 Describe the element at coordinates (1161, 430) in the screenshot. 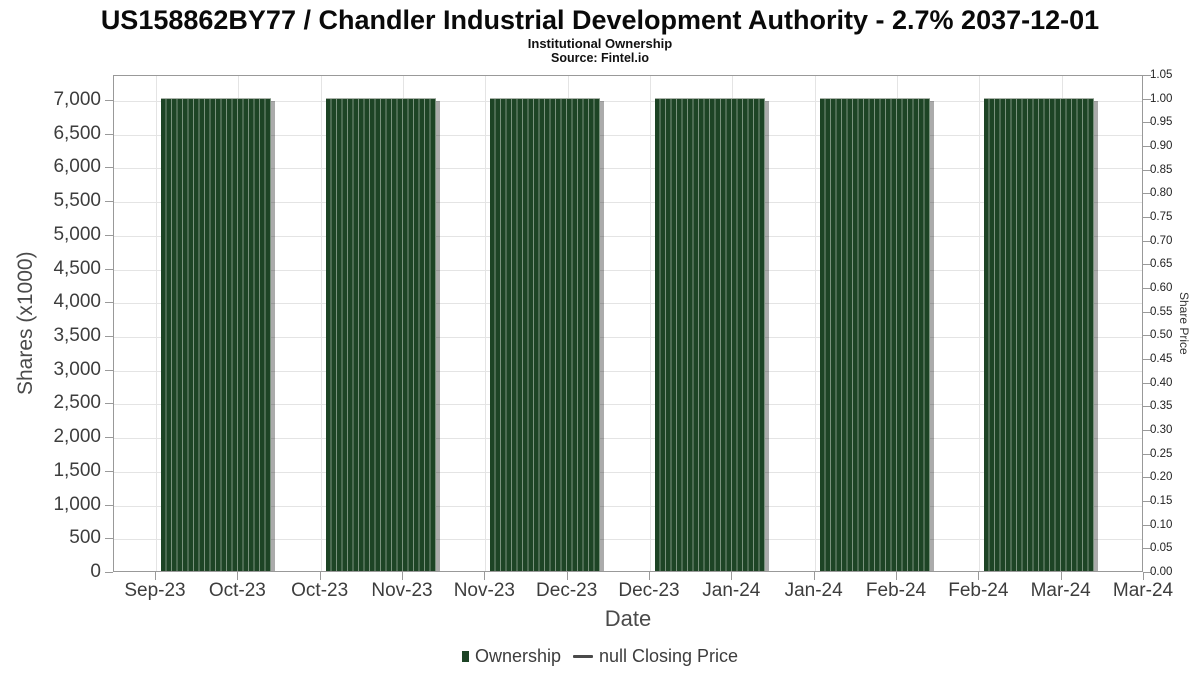

I see `y-axis-right-tick-label: 0.30` at that location.